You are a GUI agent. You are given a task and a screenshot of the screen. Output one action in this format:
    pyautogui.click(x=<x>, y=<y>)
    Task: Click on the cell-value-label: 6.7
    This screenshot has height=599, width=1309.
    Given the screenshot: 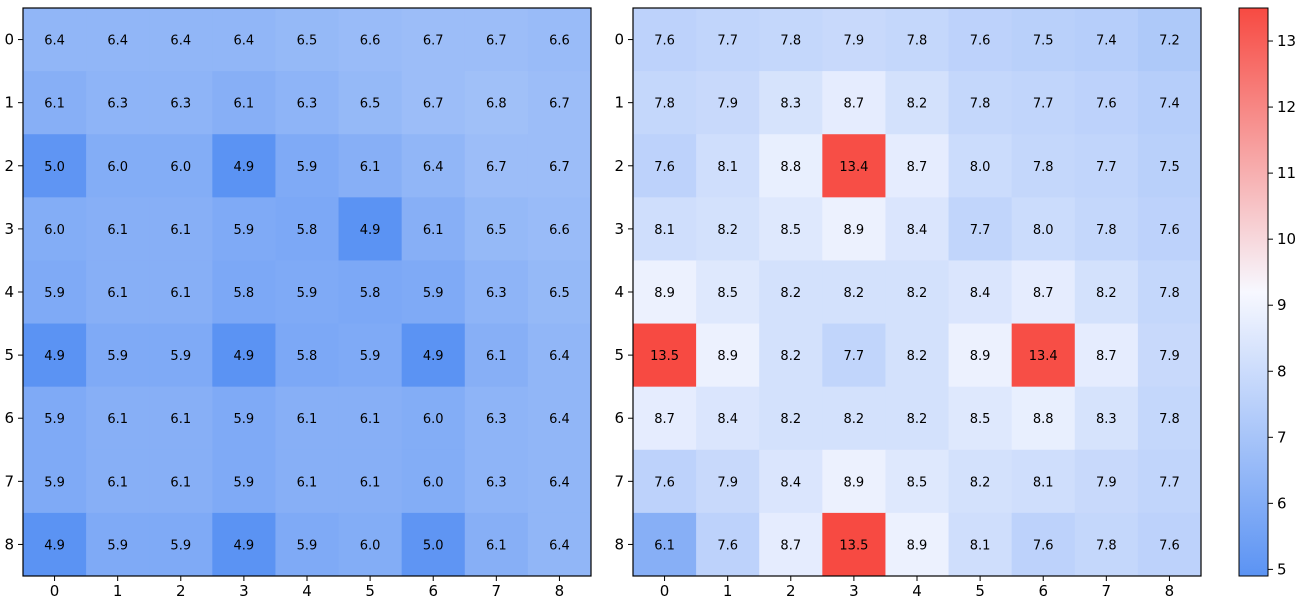 What is the action you would take?
    pyautogui.click(x=496, y=167)
    